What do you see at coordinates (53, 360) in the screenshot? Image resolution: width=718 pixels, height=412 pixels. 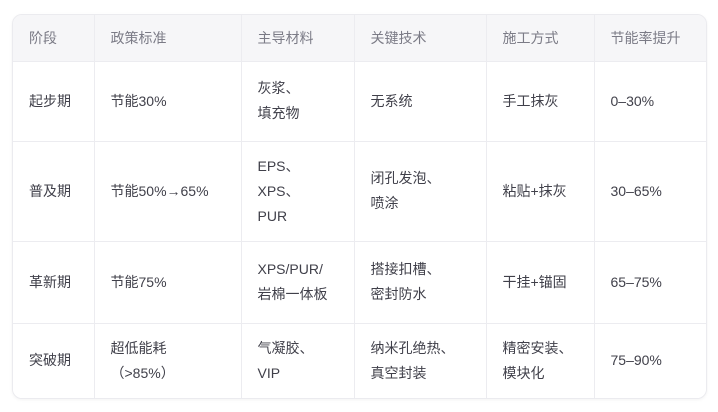 I see `cell-stage: 突破期` at bounding box center [53, 360].